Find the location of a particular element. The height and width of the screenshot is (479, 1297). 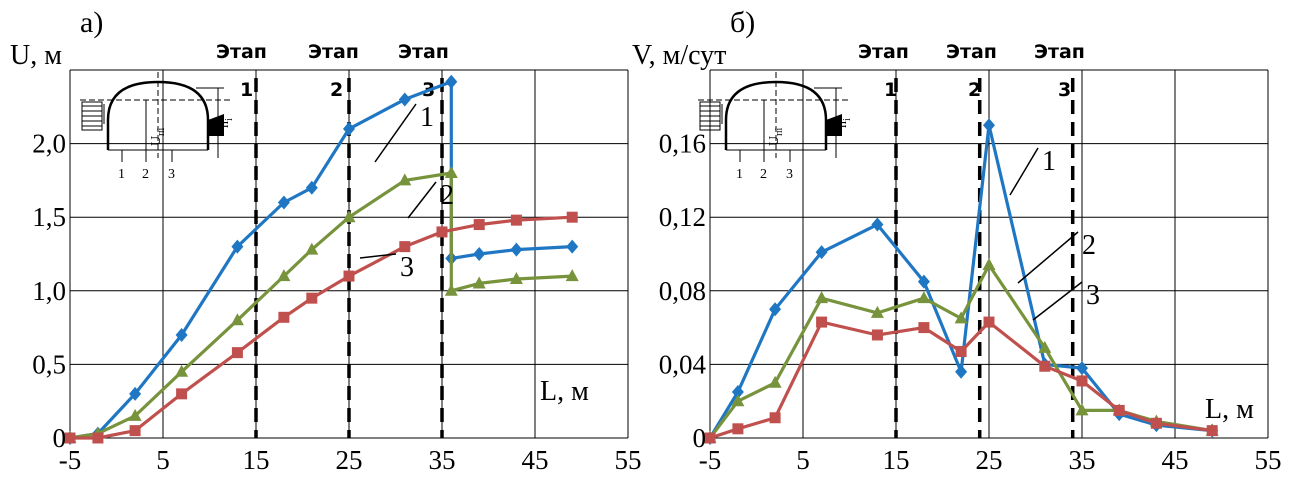

inset-u-label: Uпi is located at coordinates (158, 137).